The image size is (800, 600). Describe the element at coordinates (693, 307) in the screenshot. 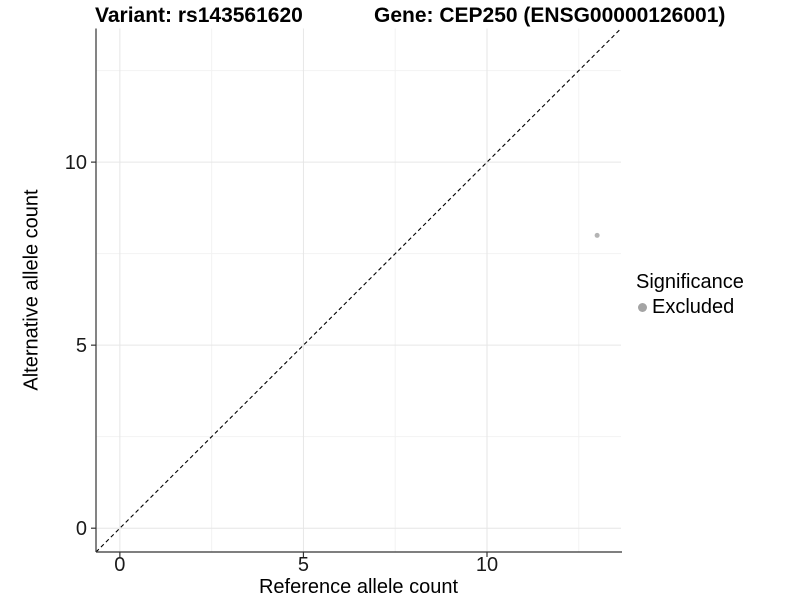

I see `legend-item-label: Excluded` at that location.